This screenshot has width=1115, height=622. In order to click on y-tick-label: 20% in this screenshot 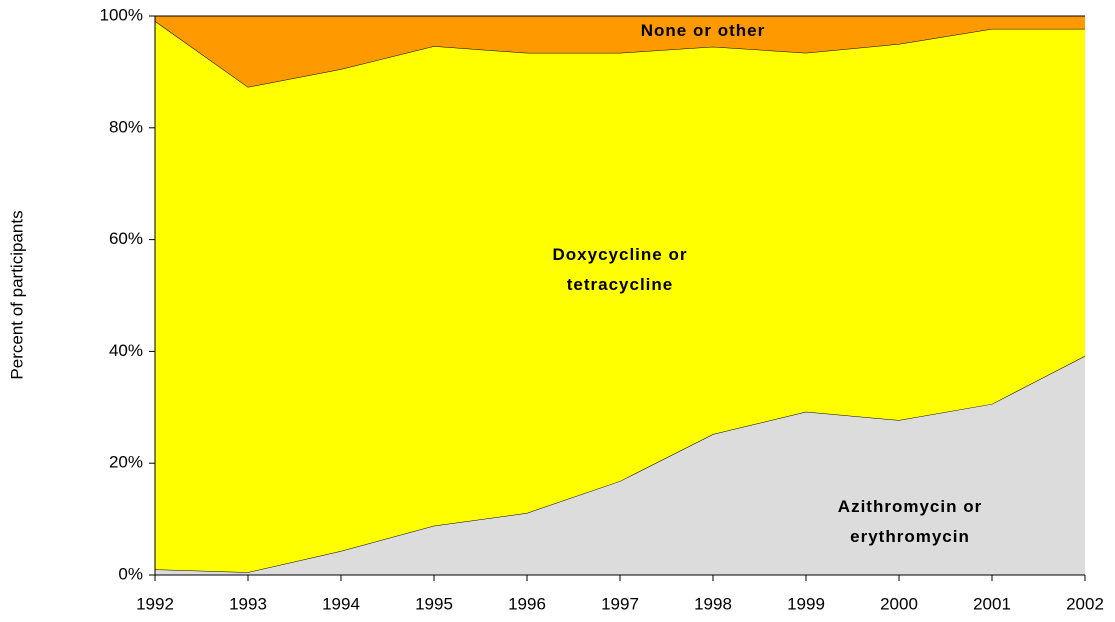, I will do `click(126, 462)`.